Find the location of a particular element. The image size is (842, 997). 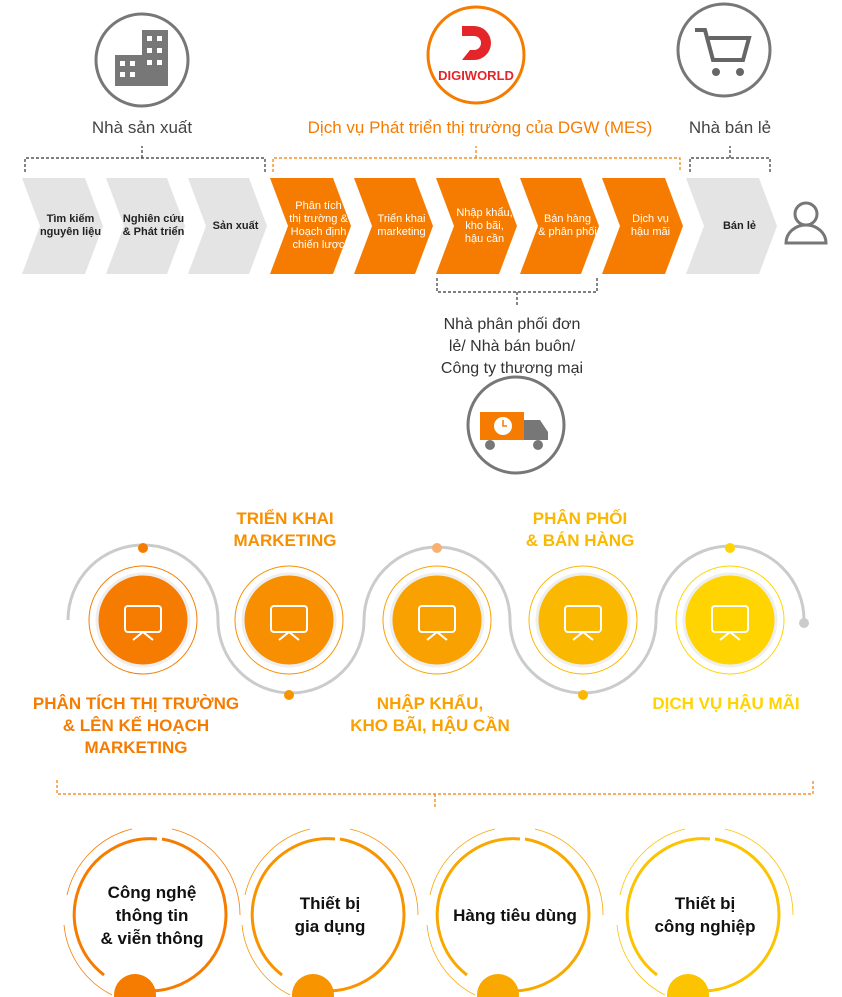

chain-step-label: Sản xuất is located at coordinates (235, 225).